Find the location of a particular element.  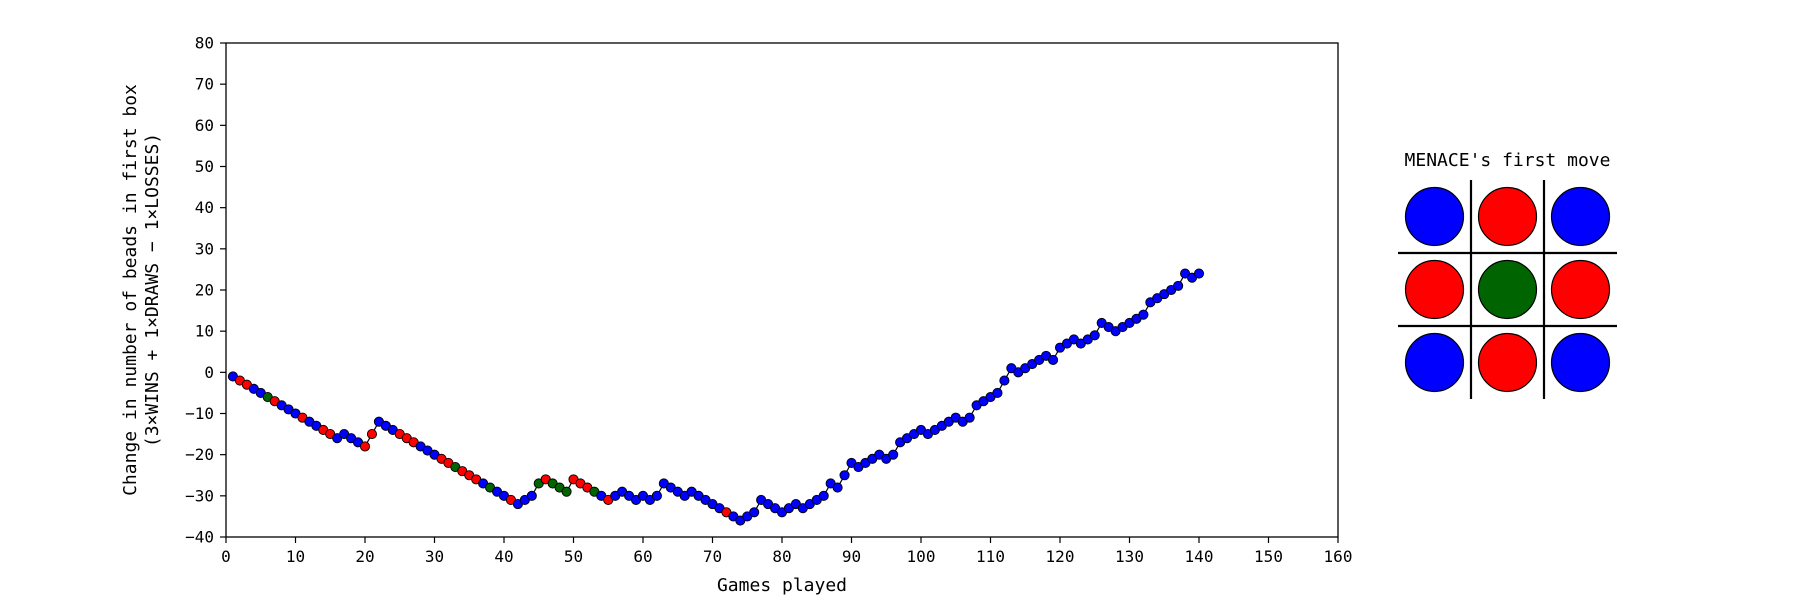

x-tick-label: 100 is located at coordinates (921, 556).